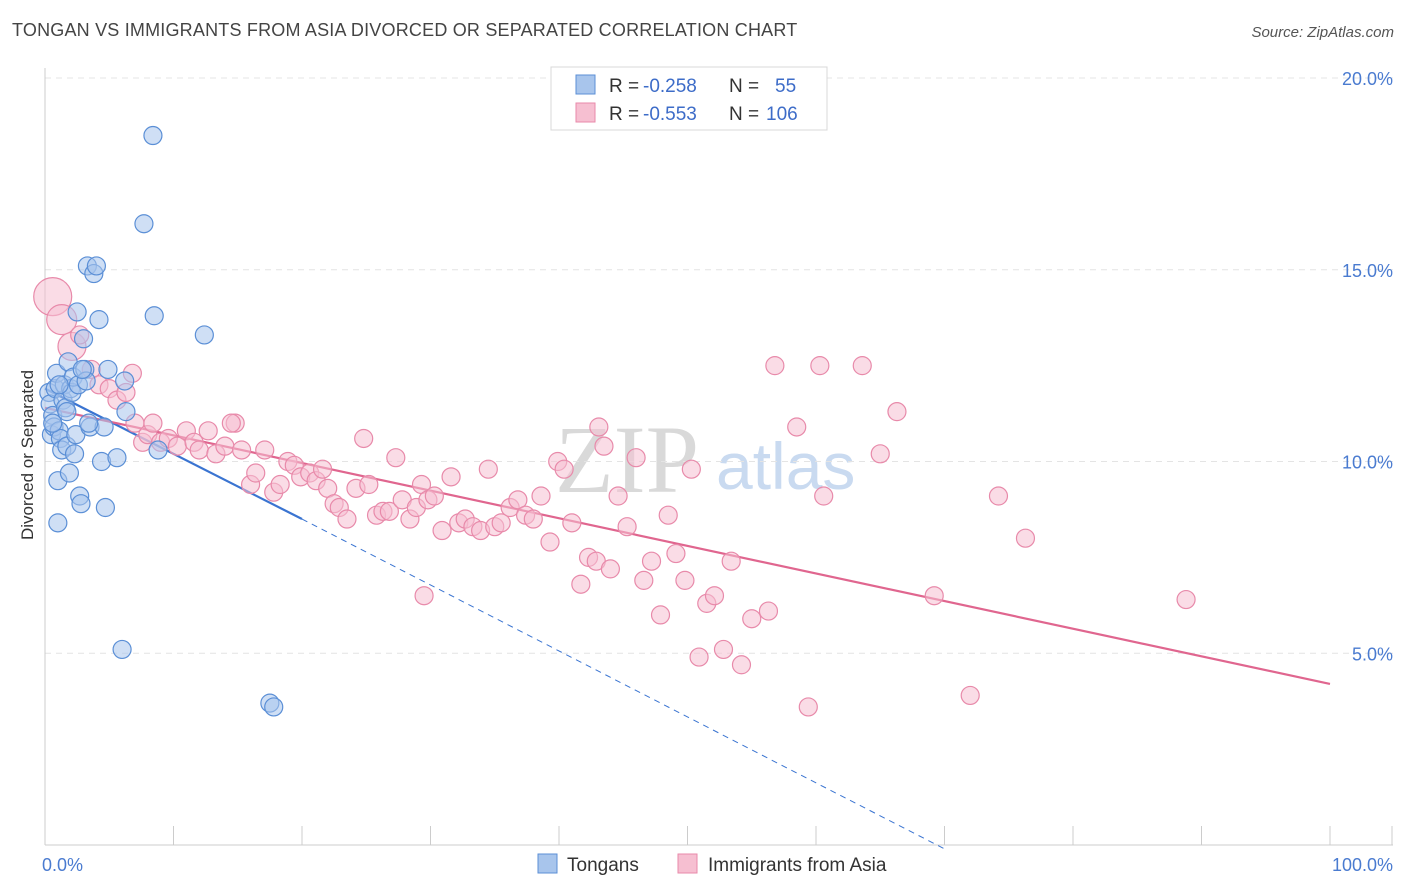 The height and width of the screenshot is (892, 1406). Describe the element at coordinates (1367, 79) in the screenshot. I see `y-tick-label: 20.0%` at that location.